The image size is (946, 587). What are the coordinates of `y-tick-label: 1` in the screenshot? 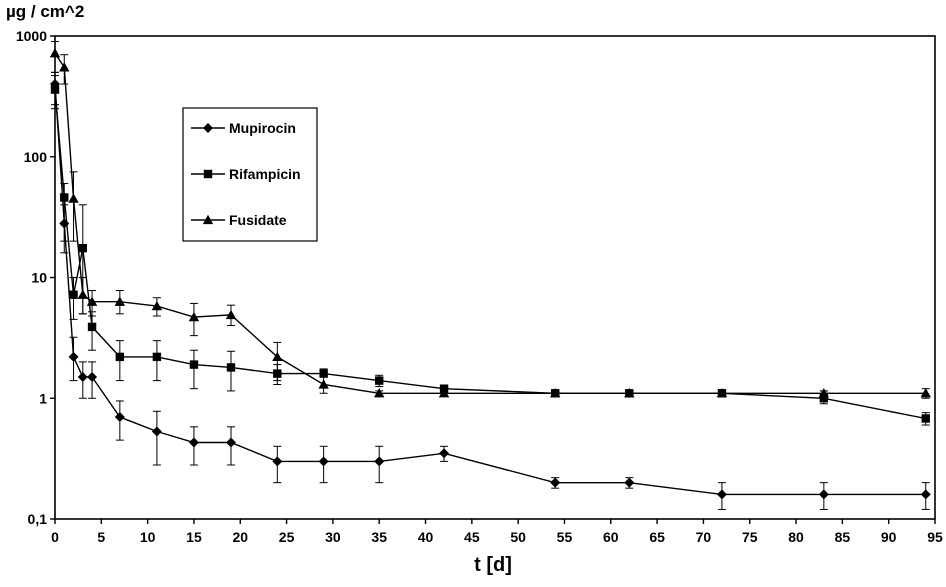 It's located at (43, 398).